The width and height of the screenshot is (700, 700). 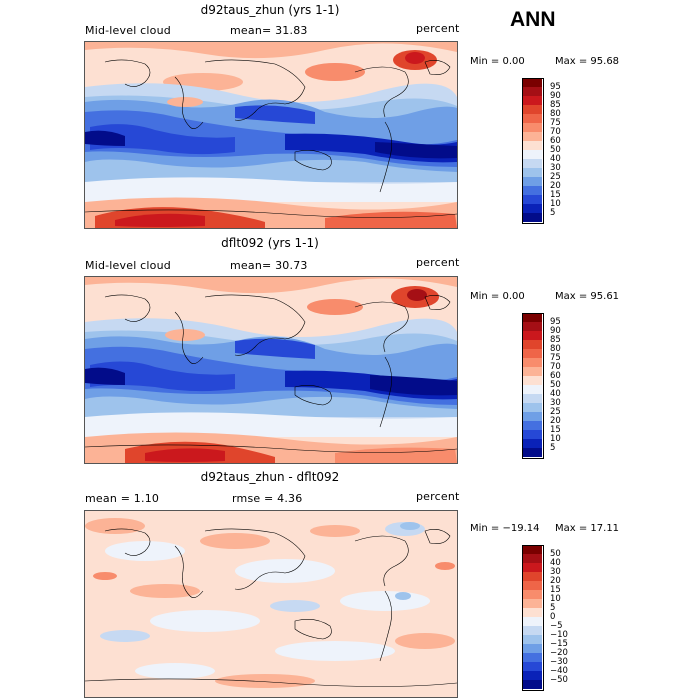 What do you see at coordinates (122, 498) in the screenshot?
I see `panel-3-mean: mean = 1.10` at bounding box center [122, 498].